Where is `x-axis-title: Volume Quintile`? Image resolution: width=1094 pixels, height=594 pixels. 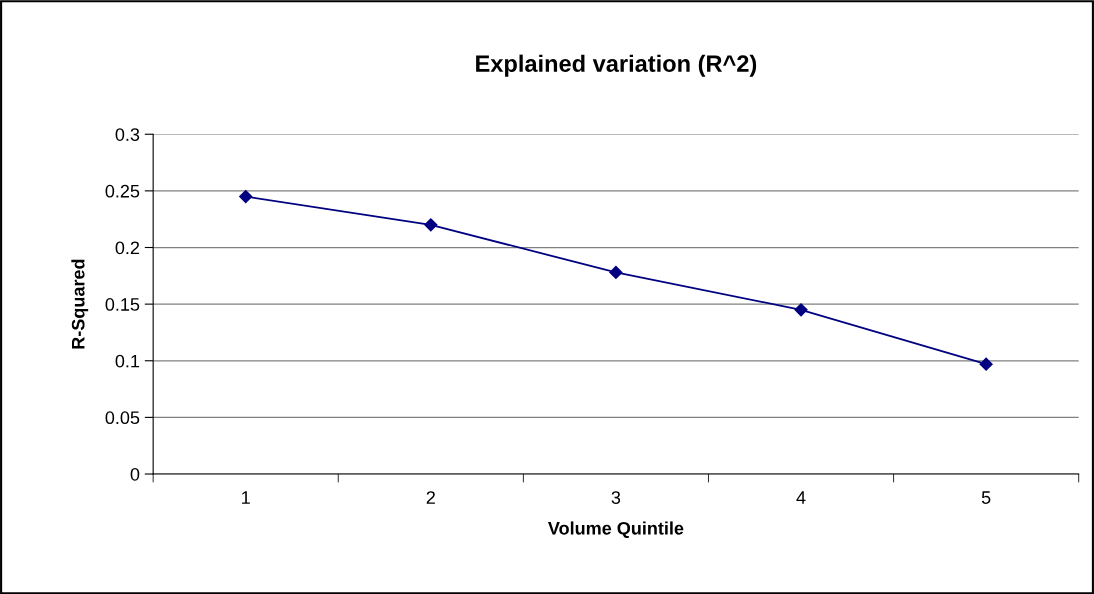
x-axis-title: Volume Quintile is located at coordinates (616, 530).